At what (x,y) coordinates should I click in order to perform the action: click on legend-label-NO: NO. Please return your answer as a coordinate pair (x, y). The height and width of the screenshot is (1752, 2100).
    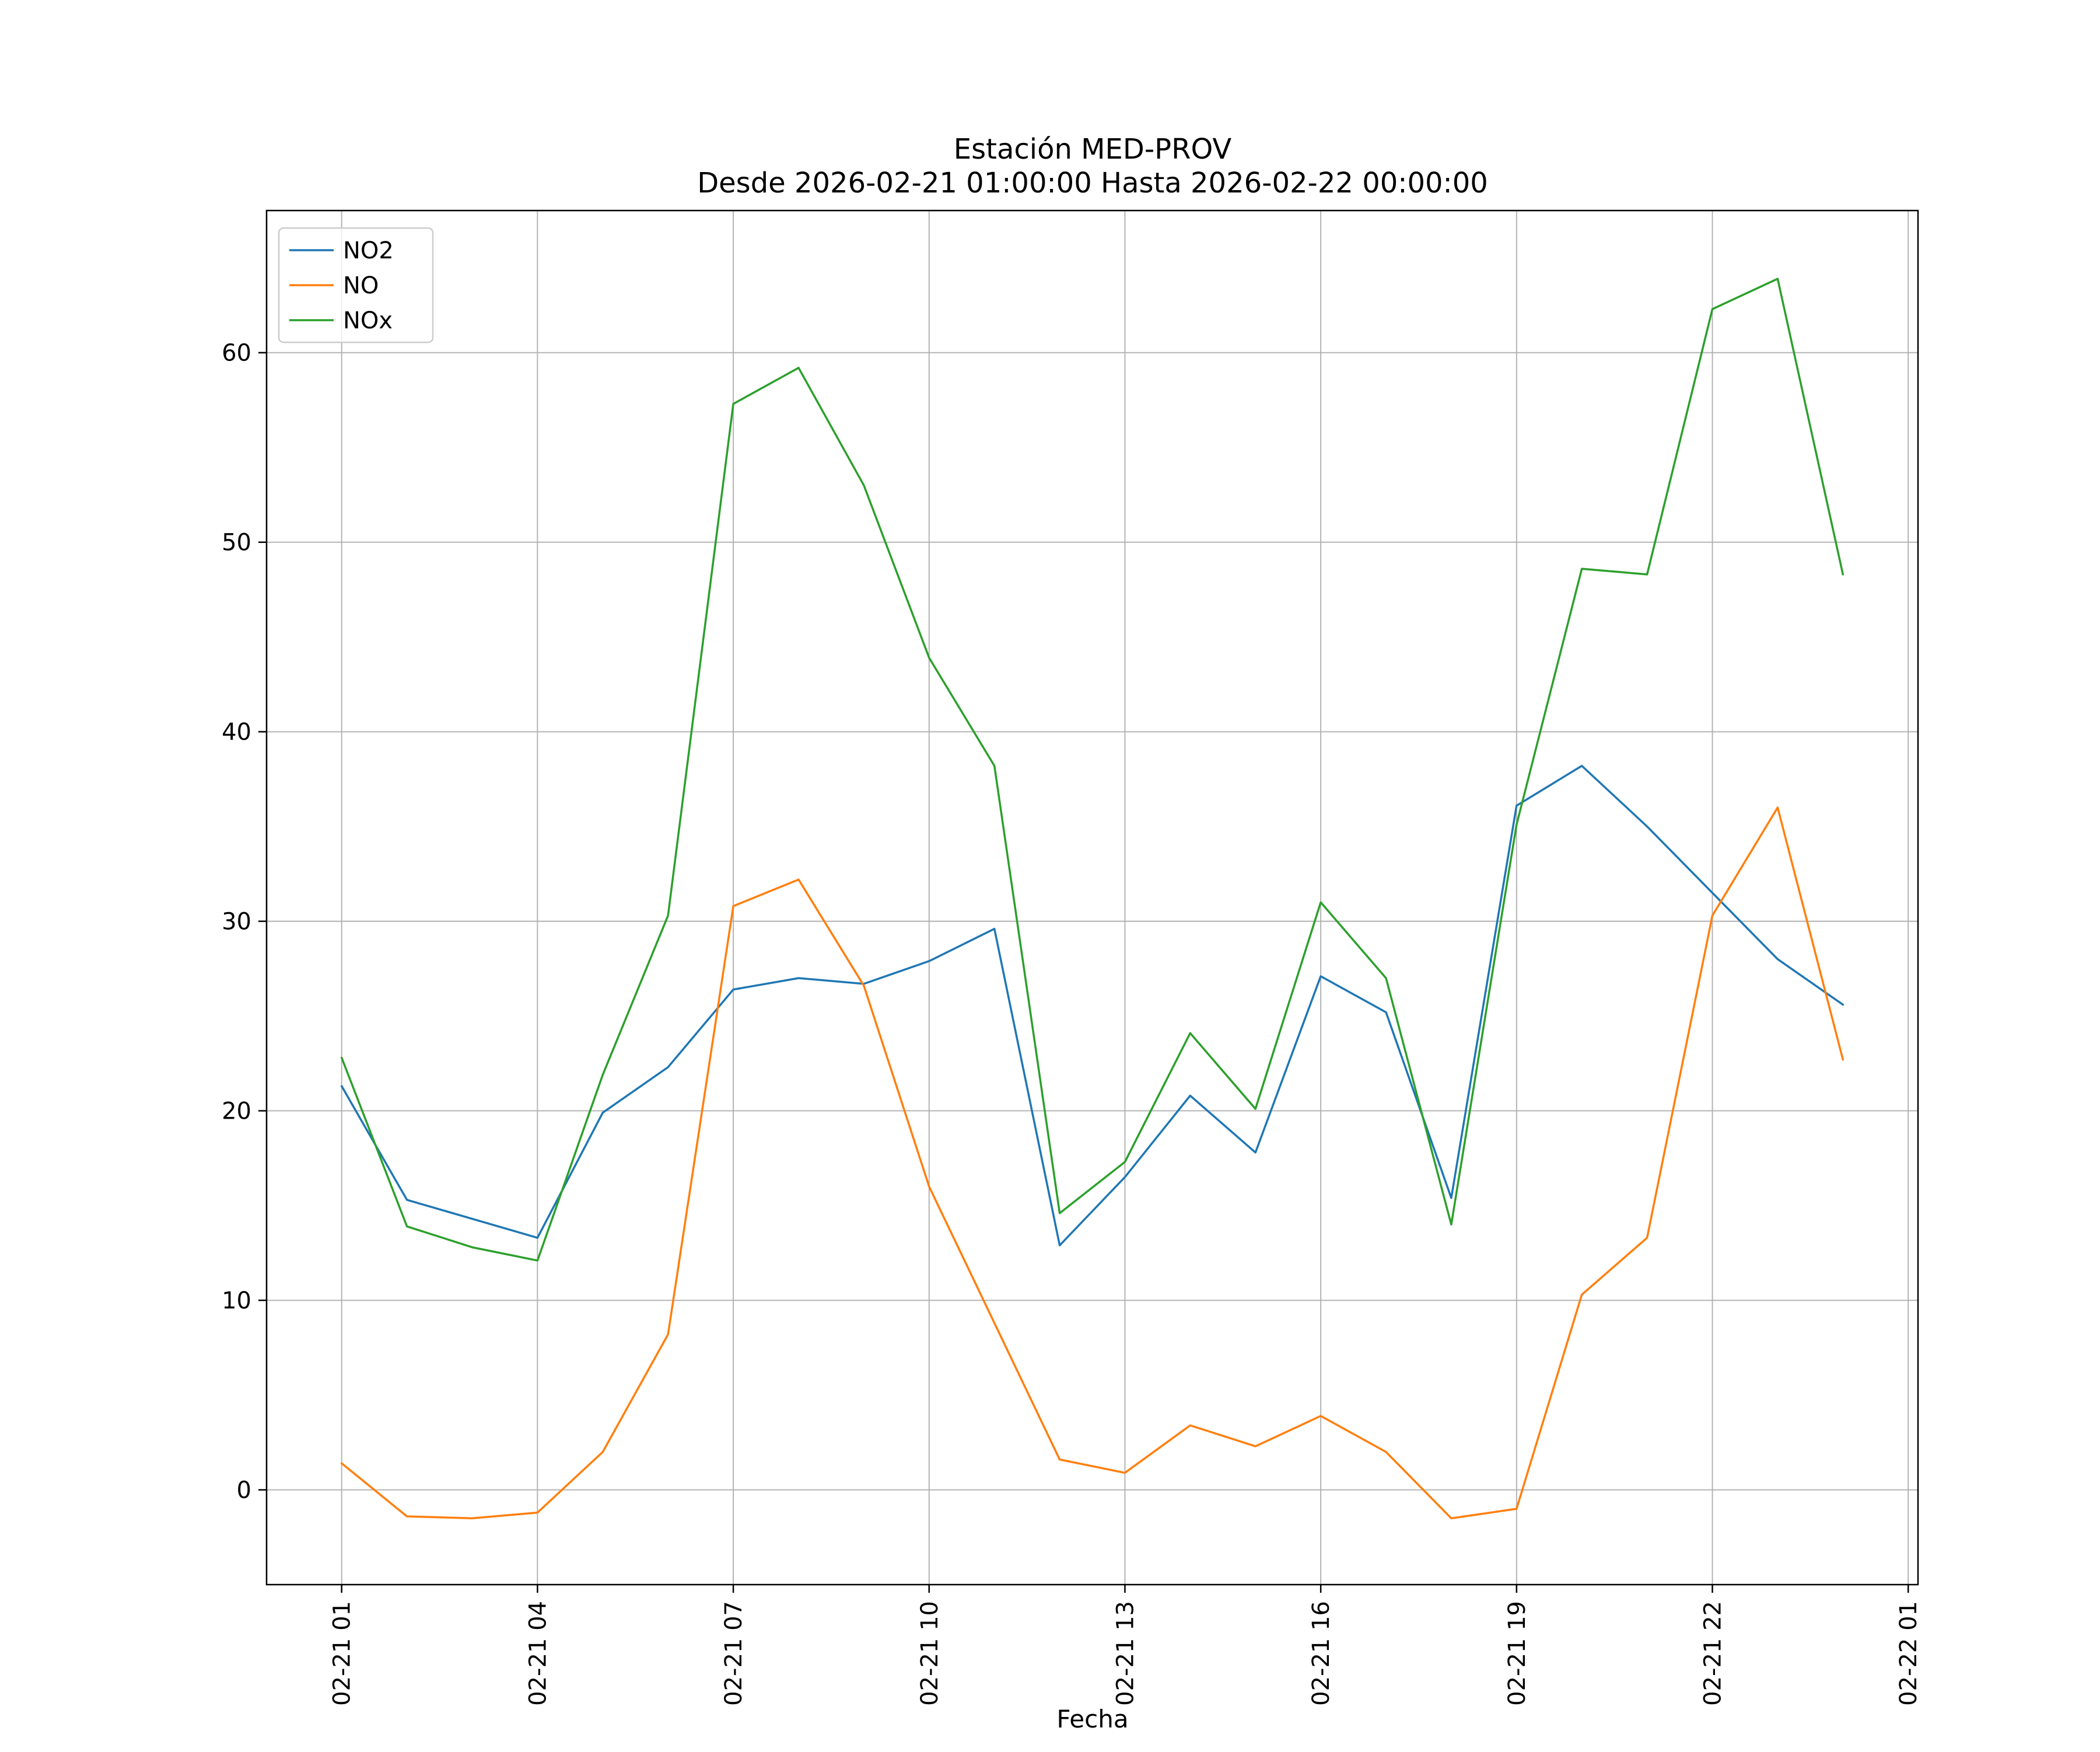
    Looking at the image, I should click on (361, 285).